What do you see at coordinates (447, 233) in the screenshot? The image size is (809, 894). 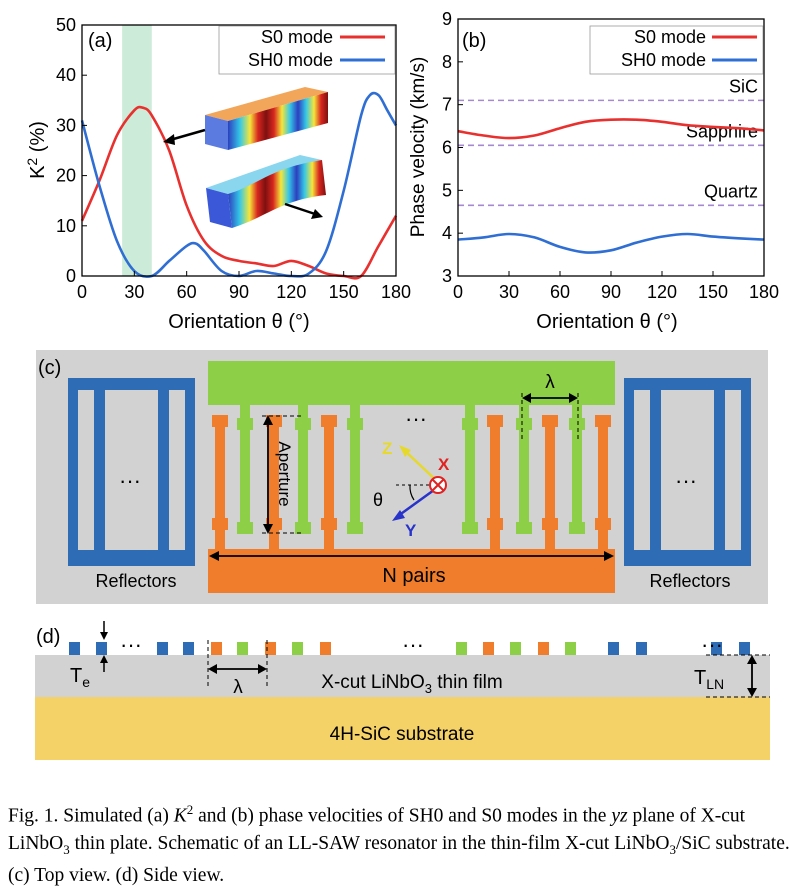 I see `chart-b-ytick-label: 4` at bounding box center [447, 233].